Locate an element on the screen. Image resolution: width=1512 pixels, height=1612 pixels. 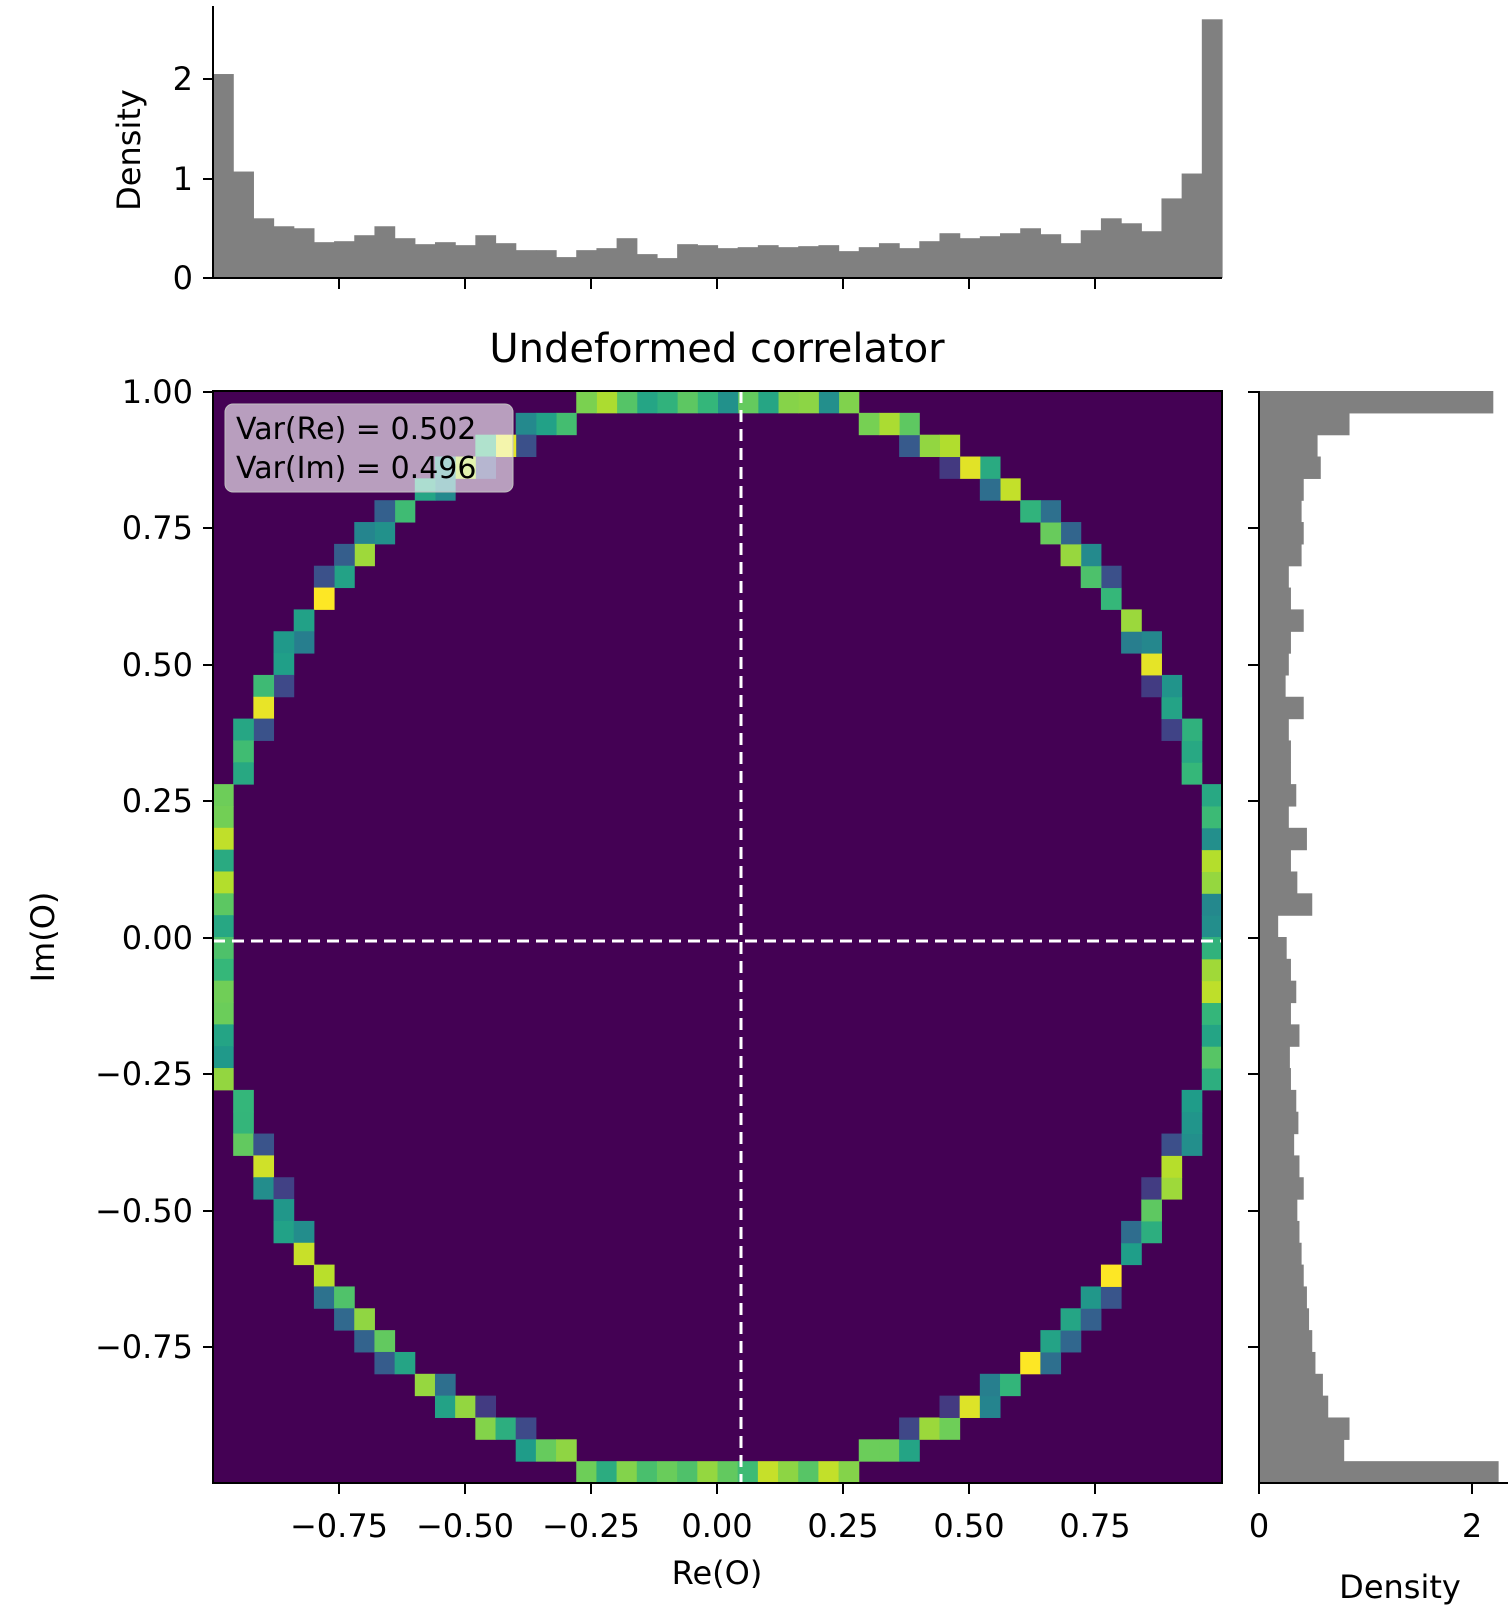
main-y-tick-label: −0.50 is located at coordinates (144, 1211).